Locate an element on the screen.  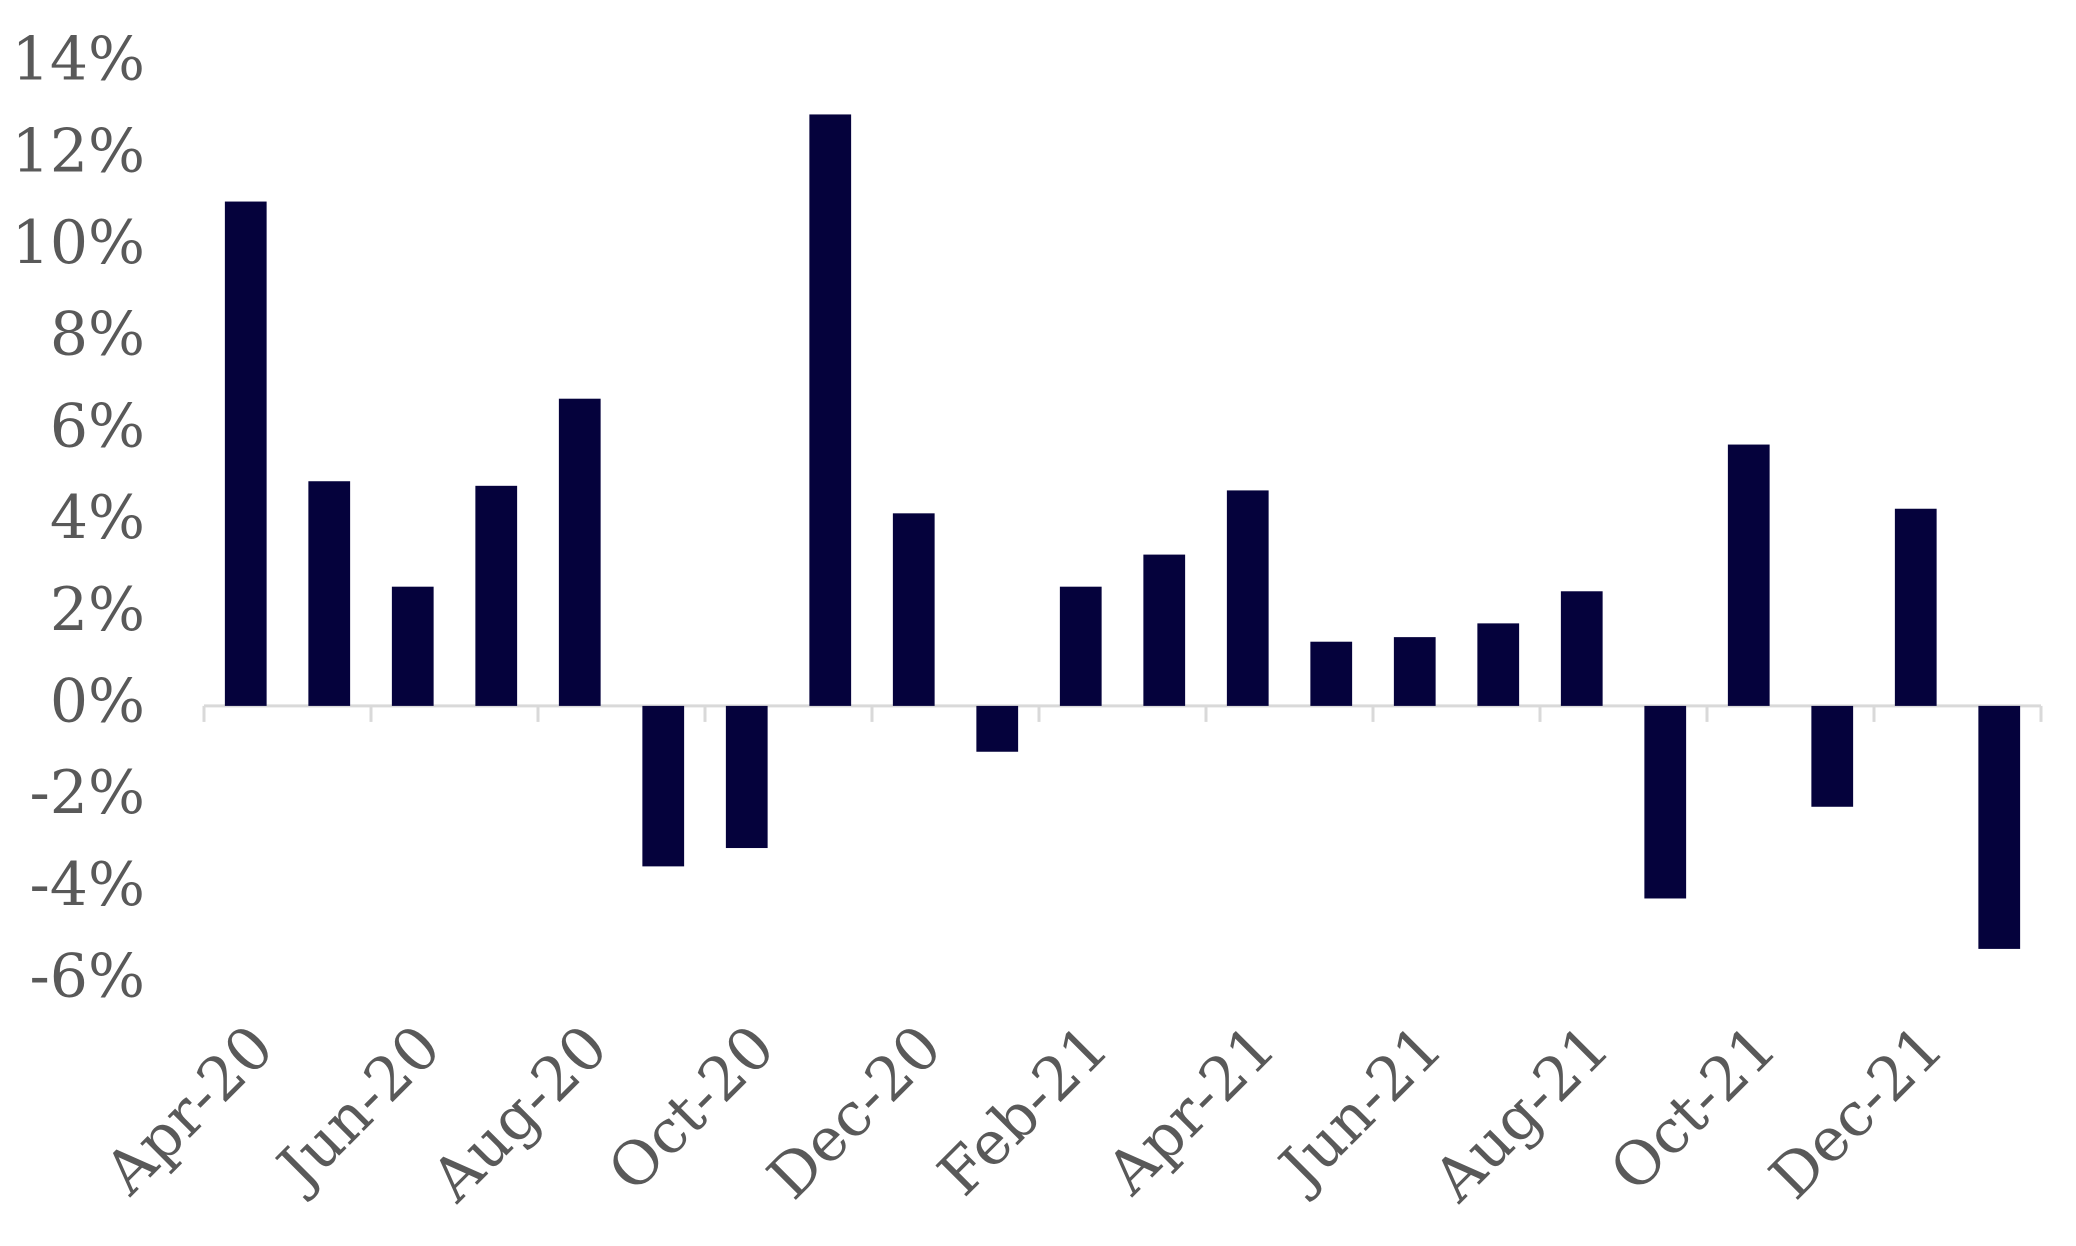
y-tick-label: -2% is located at coordinates (87, 793).